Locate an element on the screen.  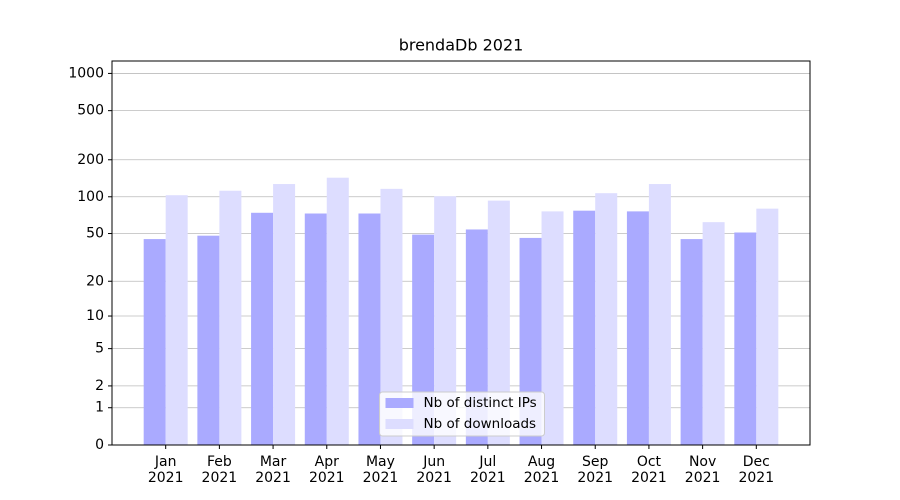
y-tick-label: 10 is located at coordinates (95, 316).